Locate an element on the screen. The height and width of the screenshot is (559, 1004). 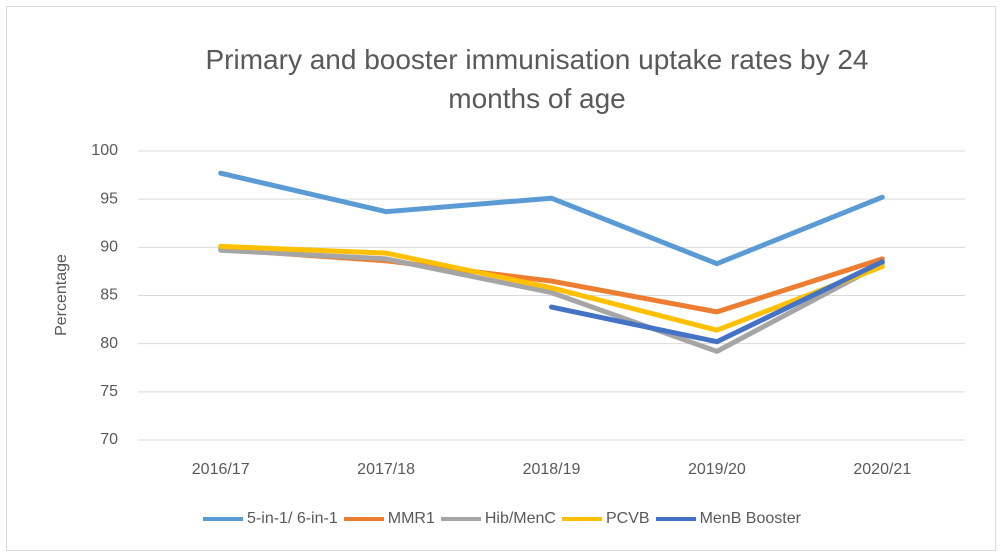
y-tick-label: 100 is located at coordinates (104, 150).